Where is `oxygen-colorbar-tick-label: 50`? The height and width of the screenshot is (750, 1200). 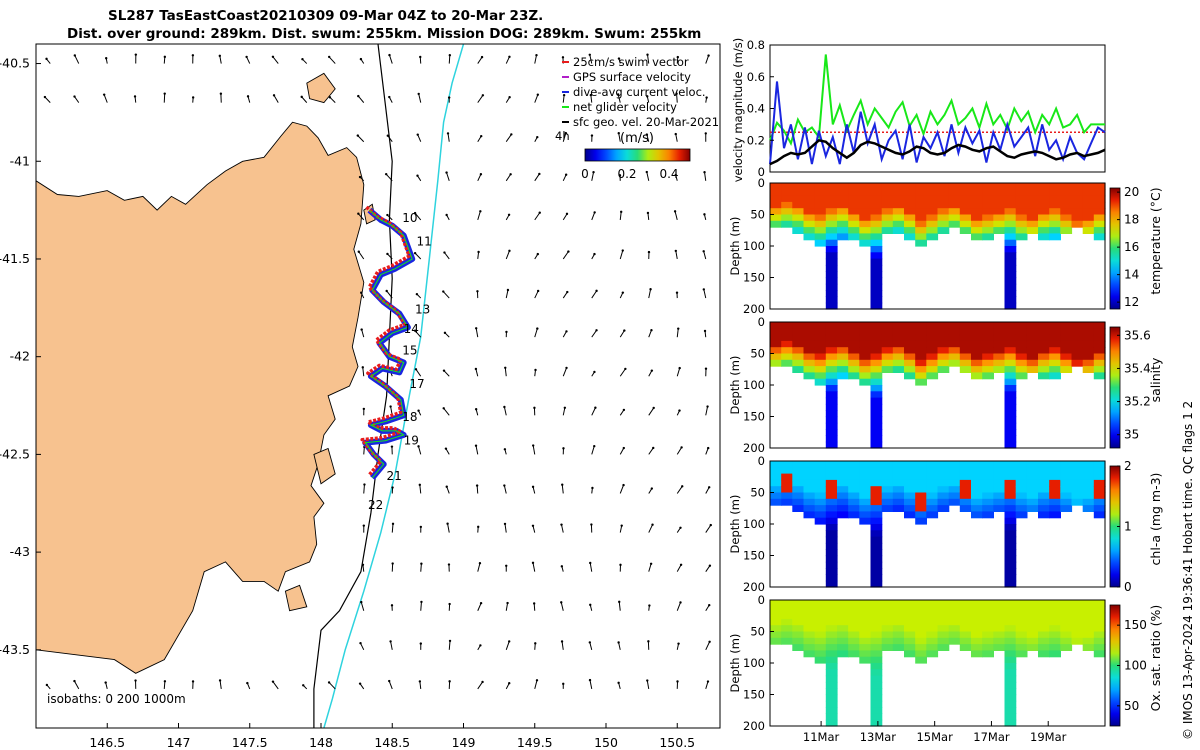 oxygen-colorbar-tick-label: 50 is located at coordinates (1131, 706).